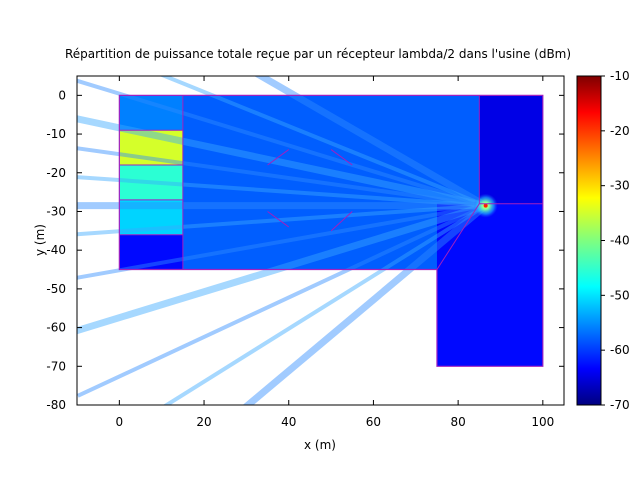 This screenshot has height=480, width=640. Describe the element at coordinates (56, 134) in the screenshot. I see `y-tick-label: -10` at that location.